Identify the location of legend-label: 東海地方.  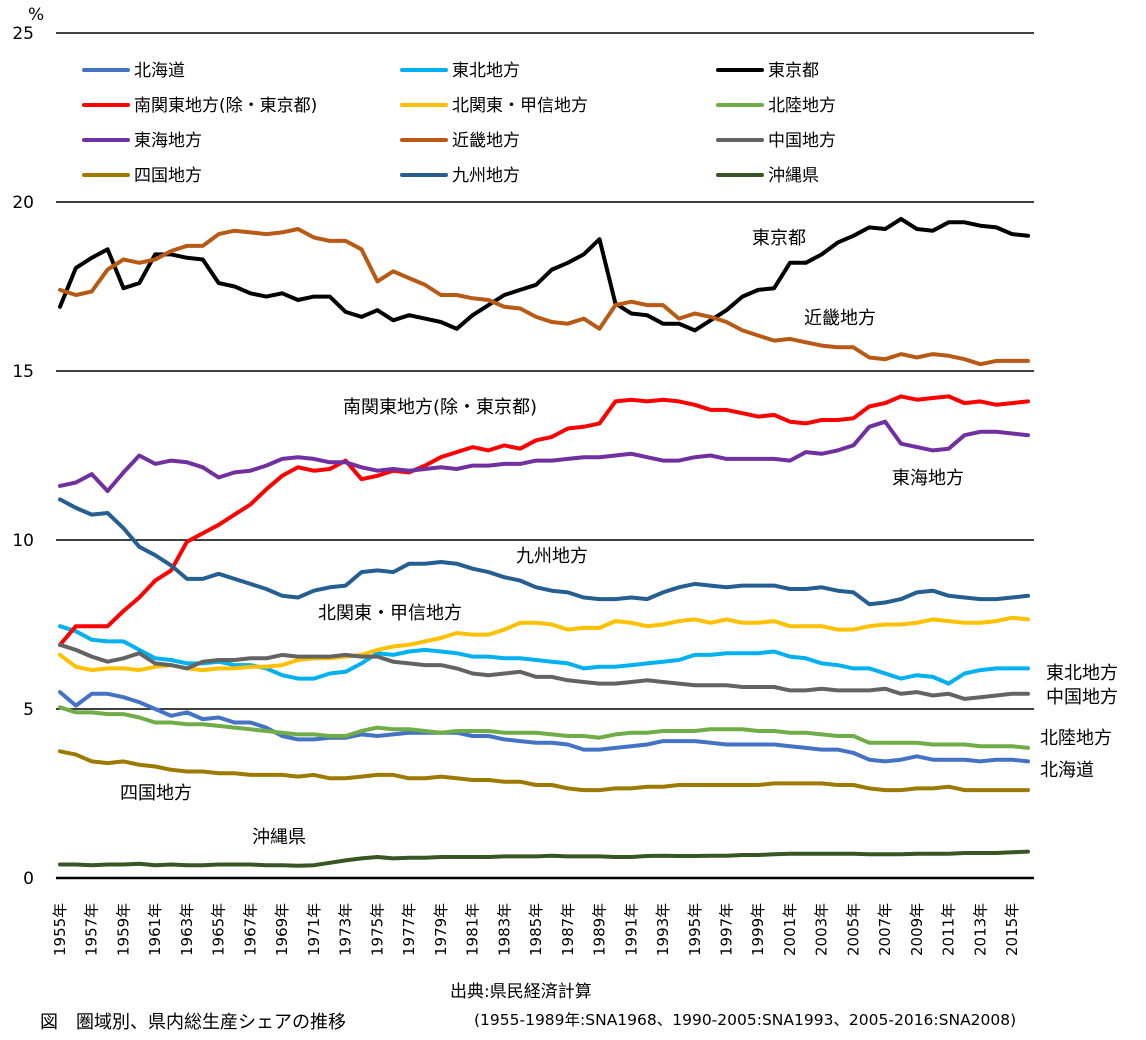
(168, 141).